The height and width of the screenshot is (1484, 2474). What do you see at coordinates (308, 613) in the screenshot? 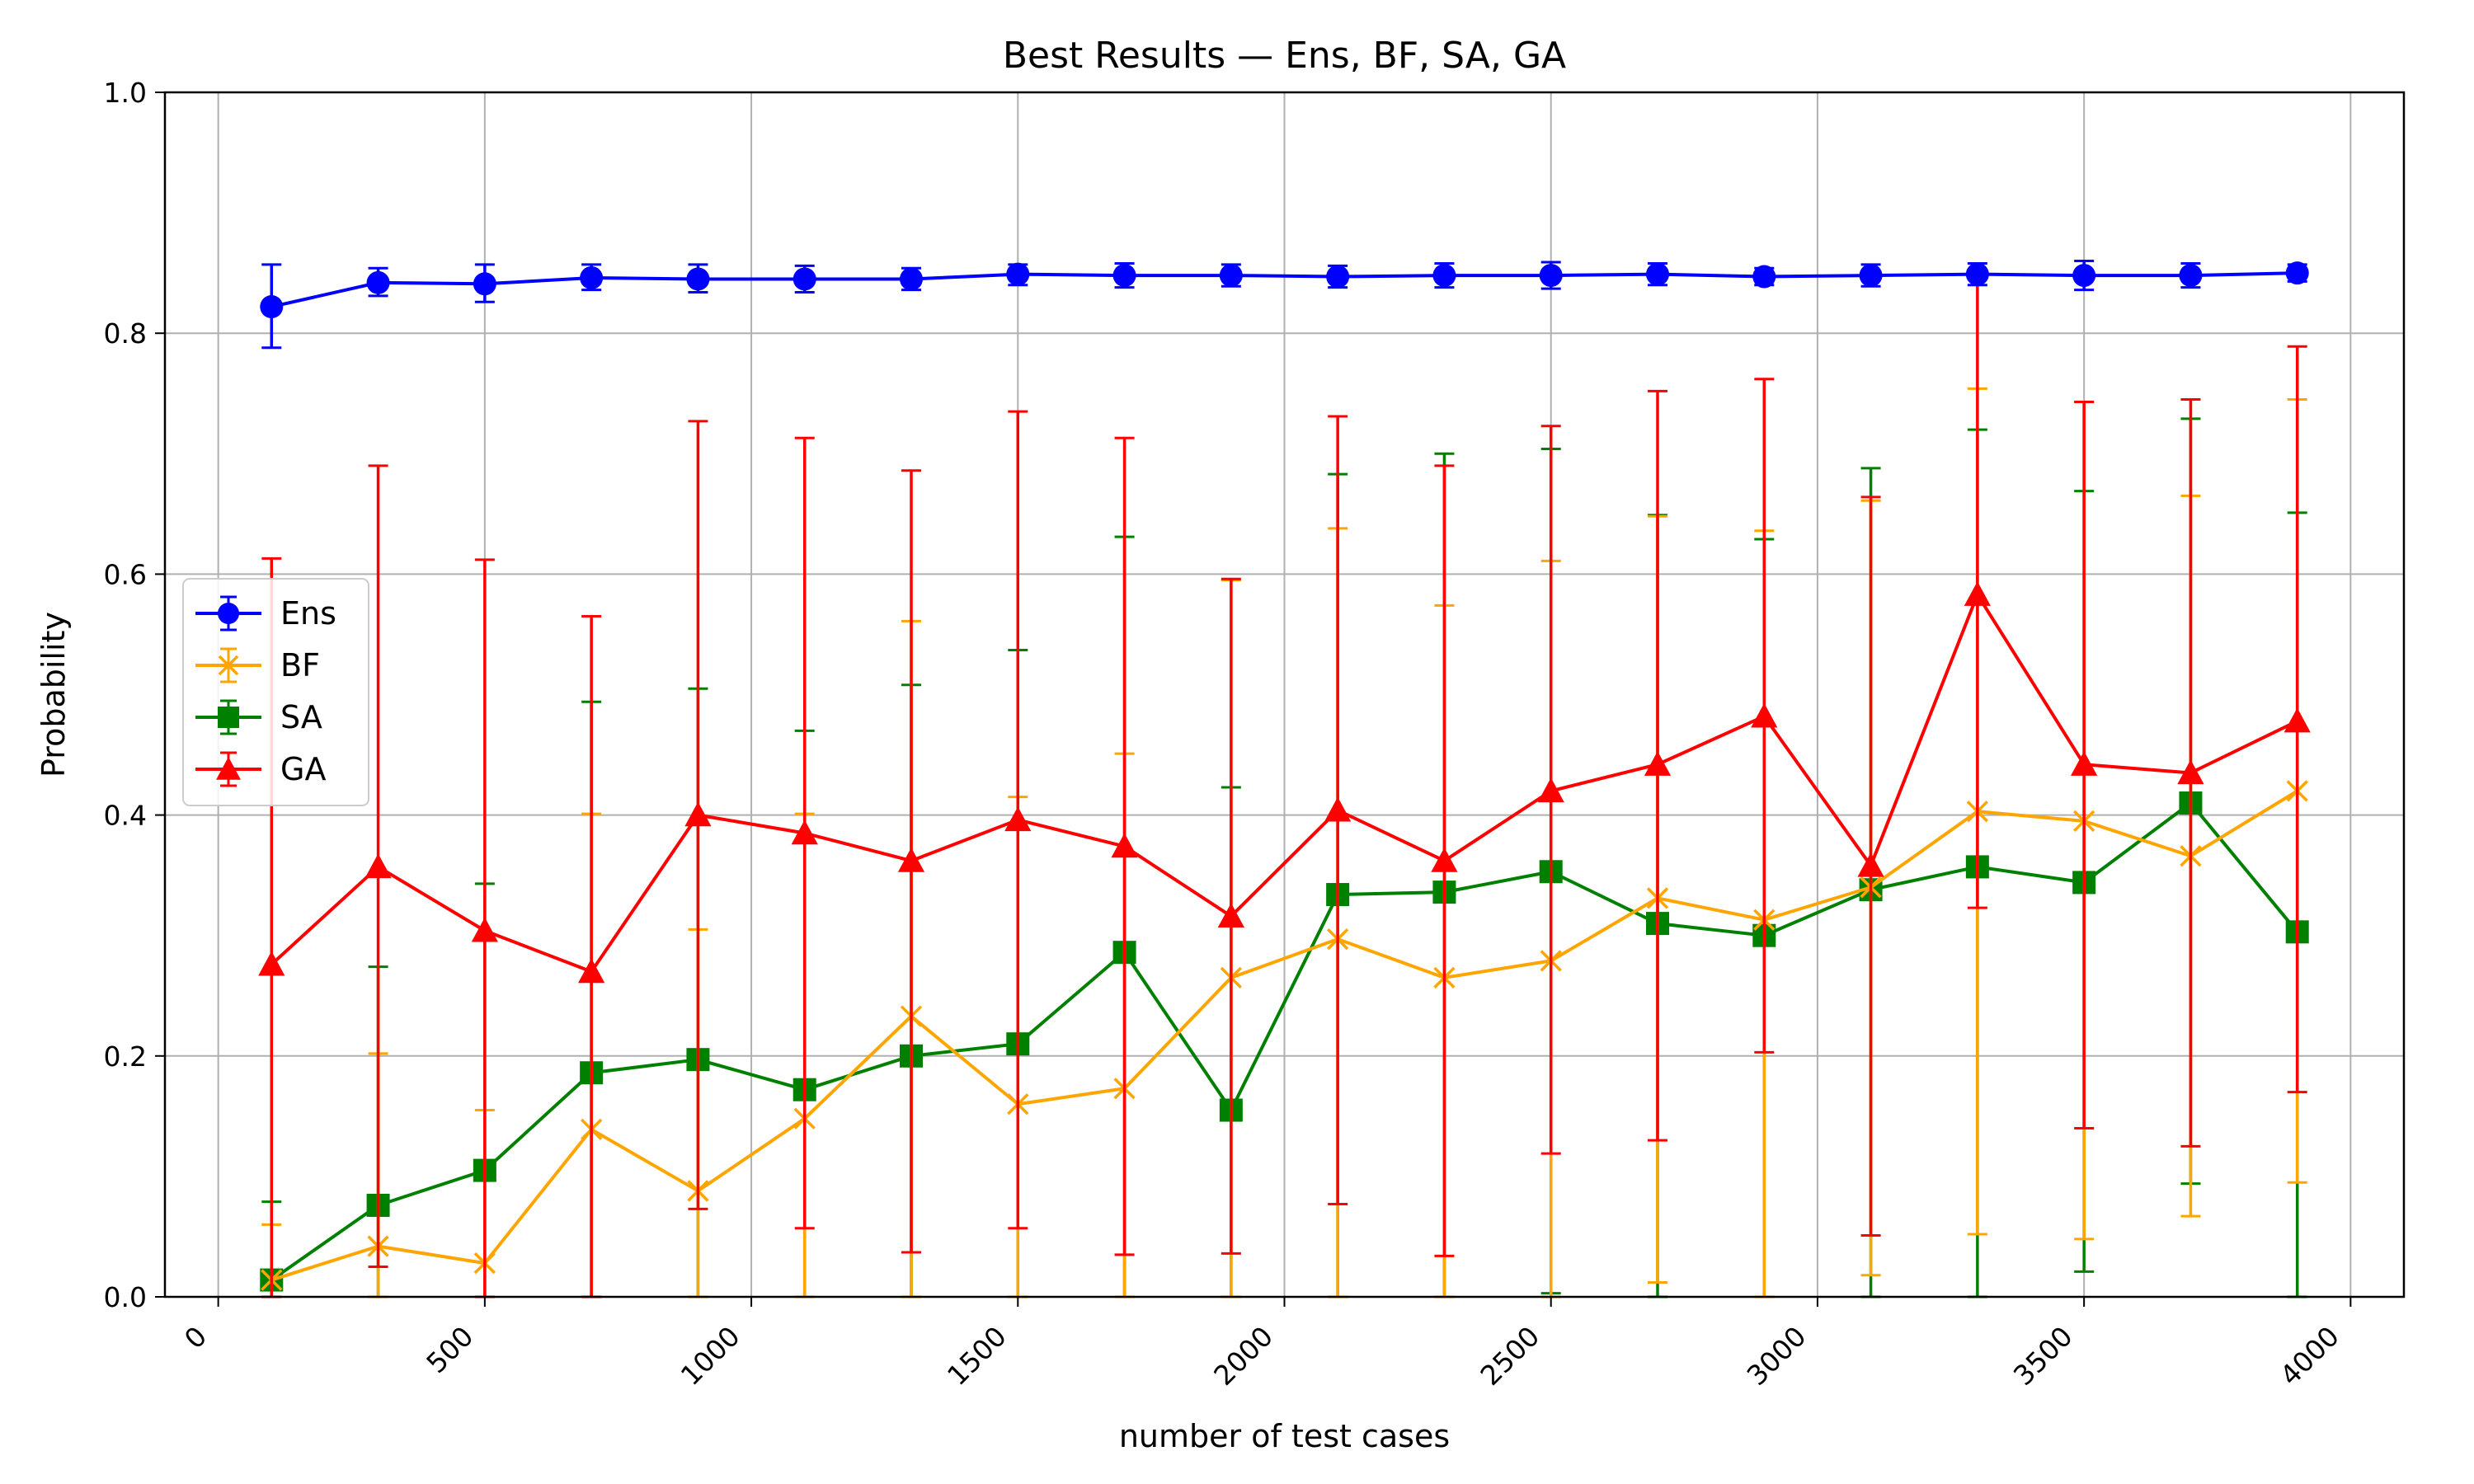
I see `legend-label: Ens` at bounding box center [308, 613].